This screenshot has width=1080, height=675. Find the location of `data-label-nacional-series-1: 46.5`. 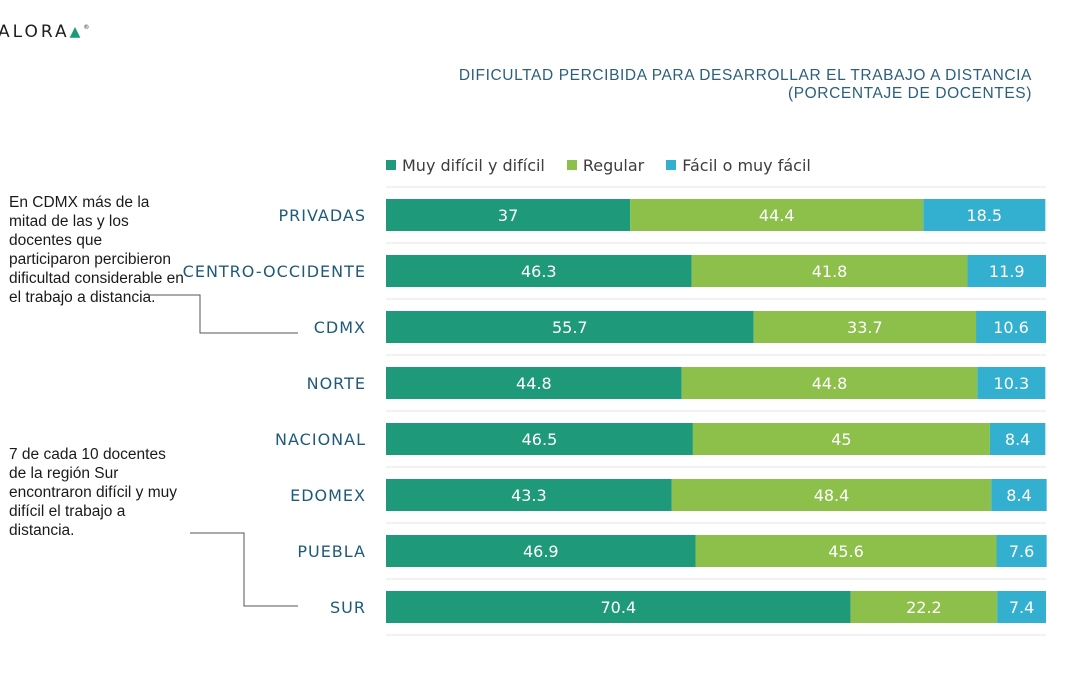

data-label-nacional-series-1: 46.5 is located at coordinates (540, 439).